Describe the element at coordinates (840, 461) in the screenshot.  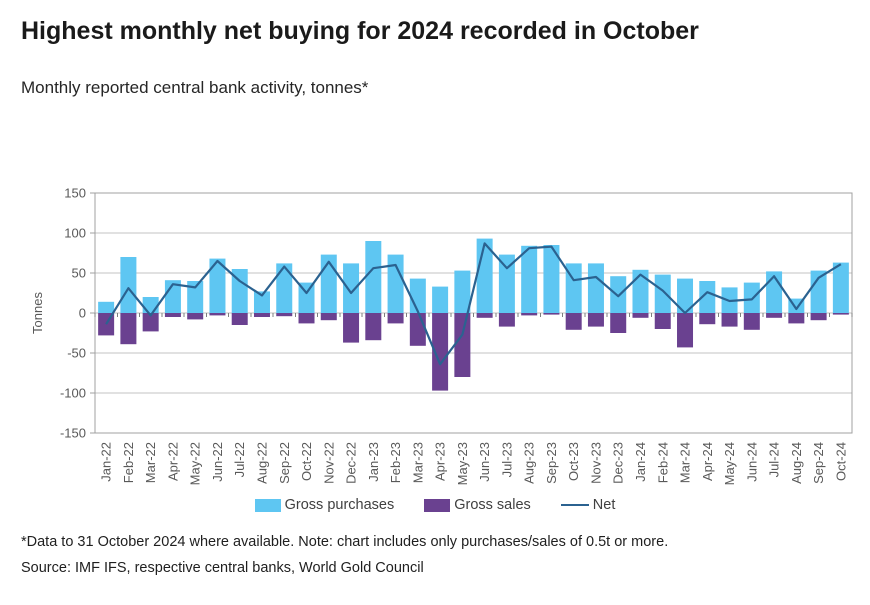
I see `x-tick-label: Oct-24` at that location.